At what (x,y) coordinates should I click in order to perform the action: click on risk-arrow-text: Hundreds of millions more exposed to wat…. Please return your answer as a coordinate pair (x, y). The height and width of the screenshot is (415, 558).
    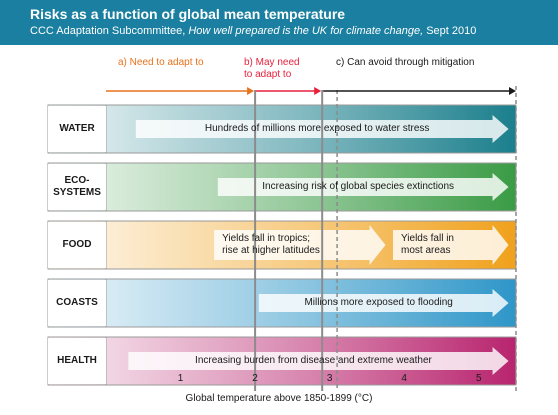
    Looking at the image, I should click on (317, 129).